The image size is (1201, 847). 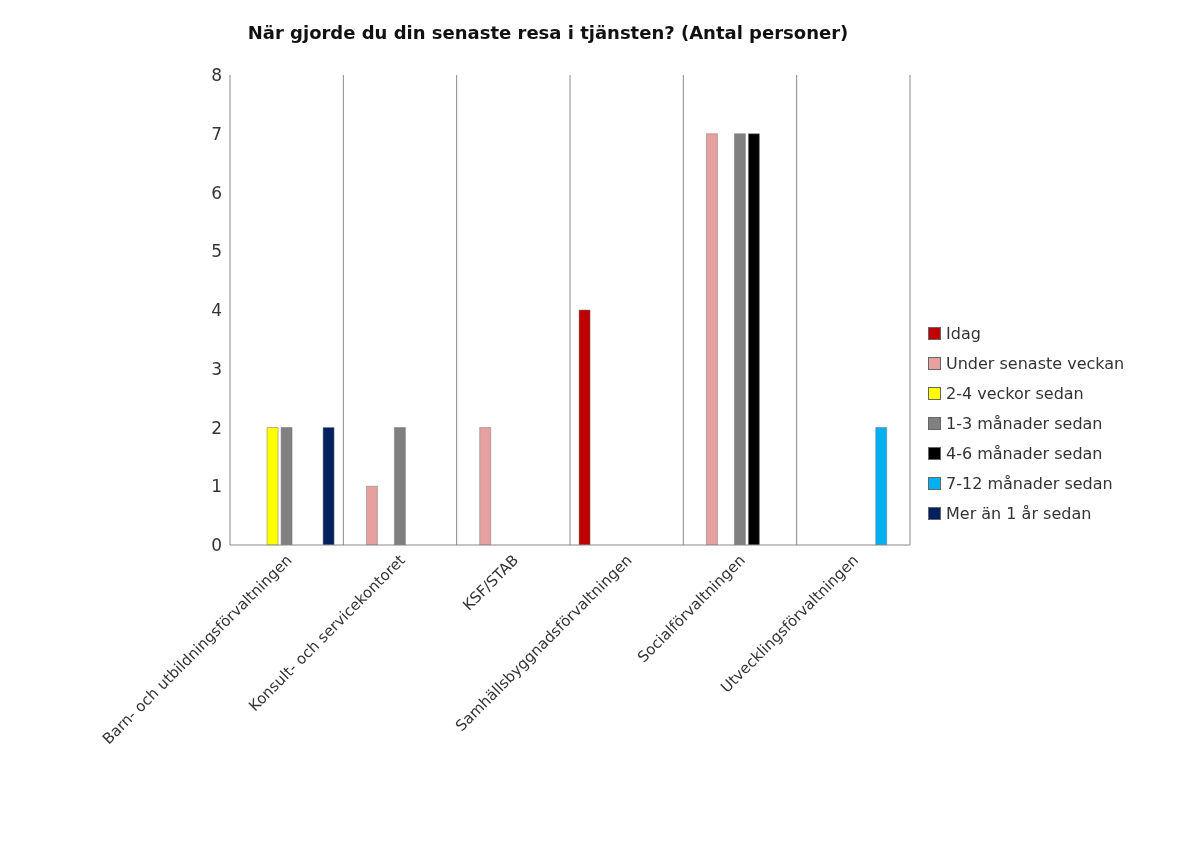 What do you see at coordinates (216, 368) in the screenshot?
I see `y-tick-label: 3` at bounding box center [216, 368].